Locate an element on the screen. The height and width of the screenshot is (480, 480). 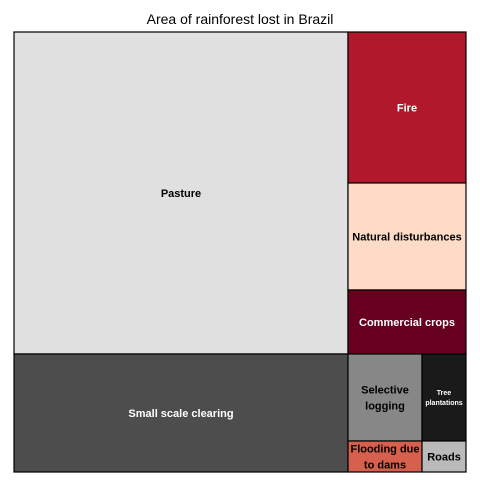
tile-label: Fire is located at coordinates (407, 108).